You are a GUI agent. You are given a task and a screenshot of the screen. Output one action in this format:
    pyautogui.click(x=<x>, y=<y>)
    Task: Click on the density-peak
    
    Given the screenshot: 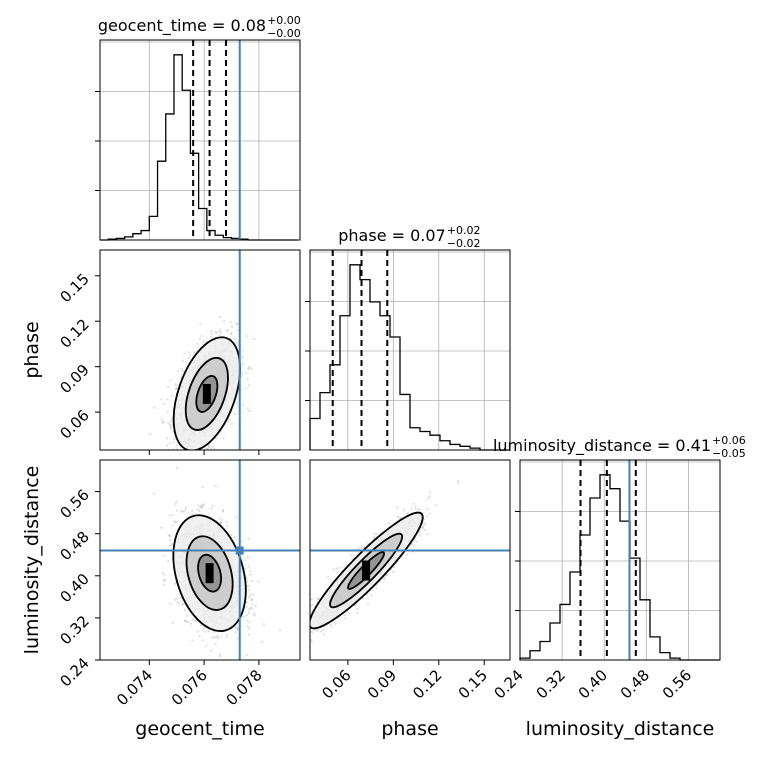 What is the action you would take?
    pyautogui.click(x=206, y=393)
    